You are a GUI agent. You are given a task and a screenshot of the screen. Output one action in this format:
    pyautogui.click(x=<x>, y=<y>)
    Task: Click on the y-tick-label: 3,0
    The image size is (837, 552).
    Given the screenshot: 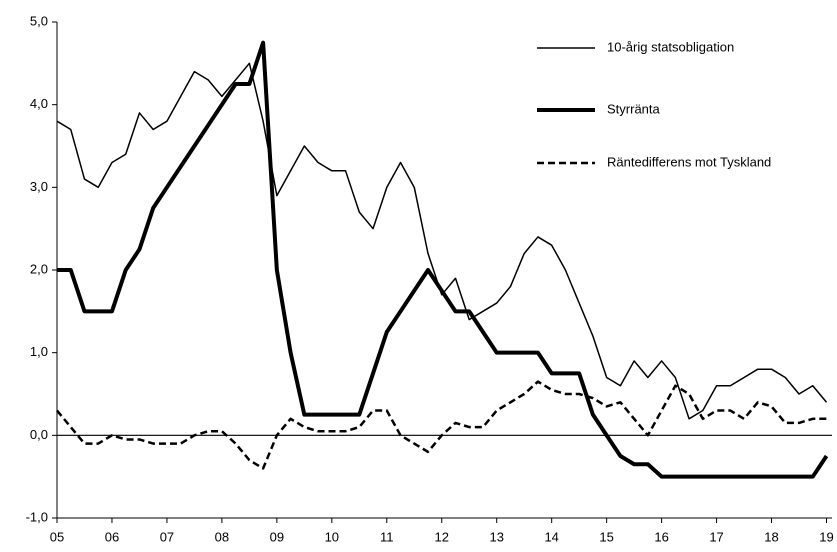 What is the action you would take?
    pyautogui.click(x=39, y=186)
    